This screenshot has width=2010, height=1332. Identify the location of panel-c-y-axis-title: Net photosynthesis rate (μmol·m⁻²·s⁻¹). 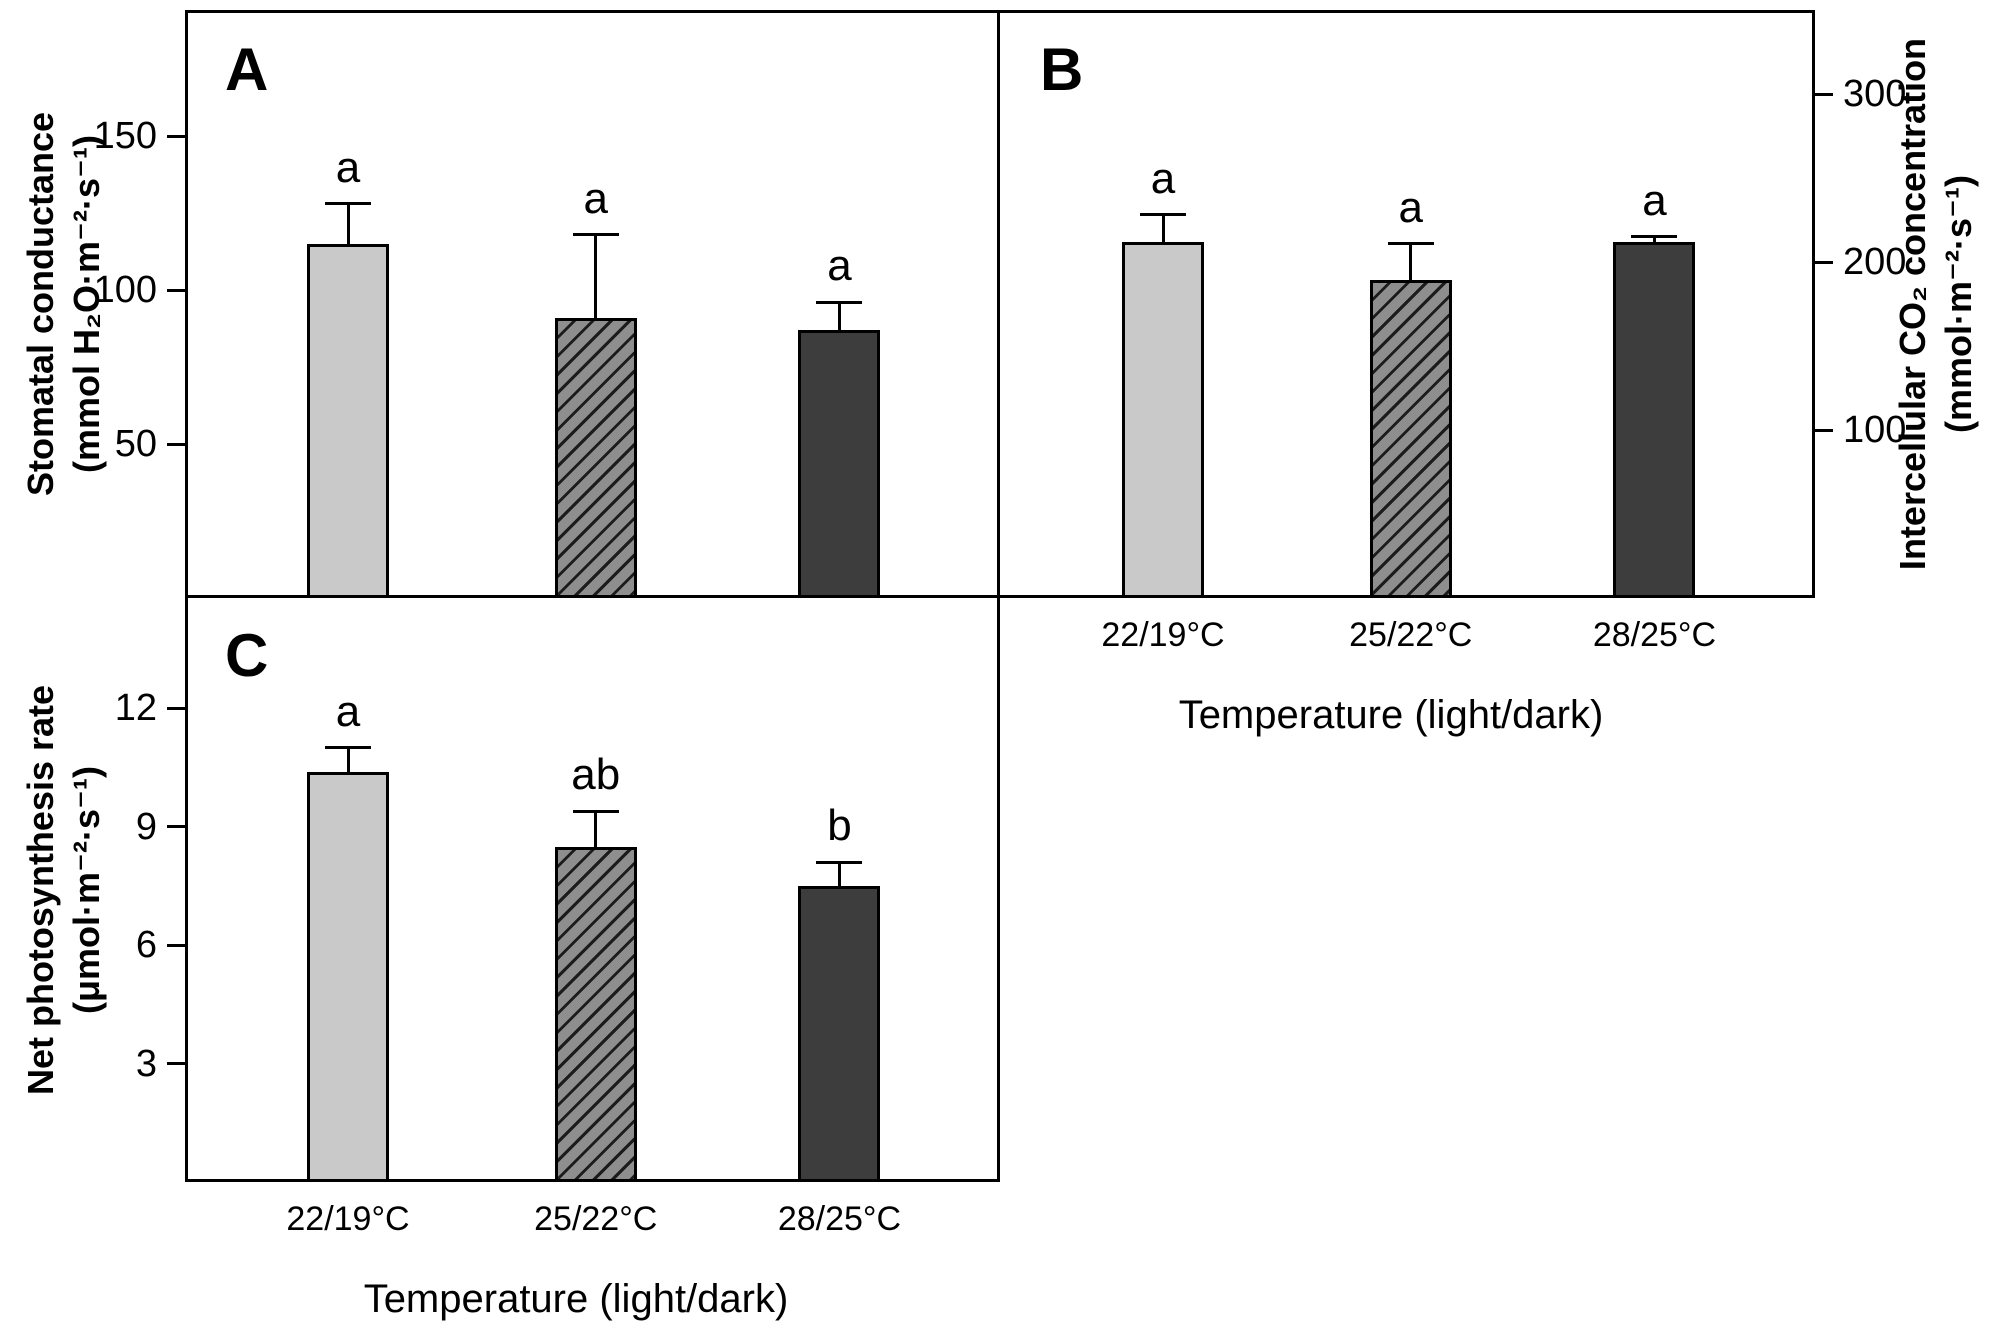
(64, 890).